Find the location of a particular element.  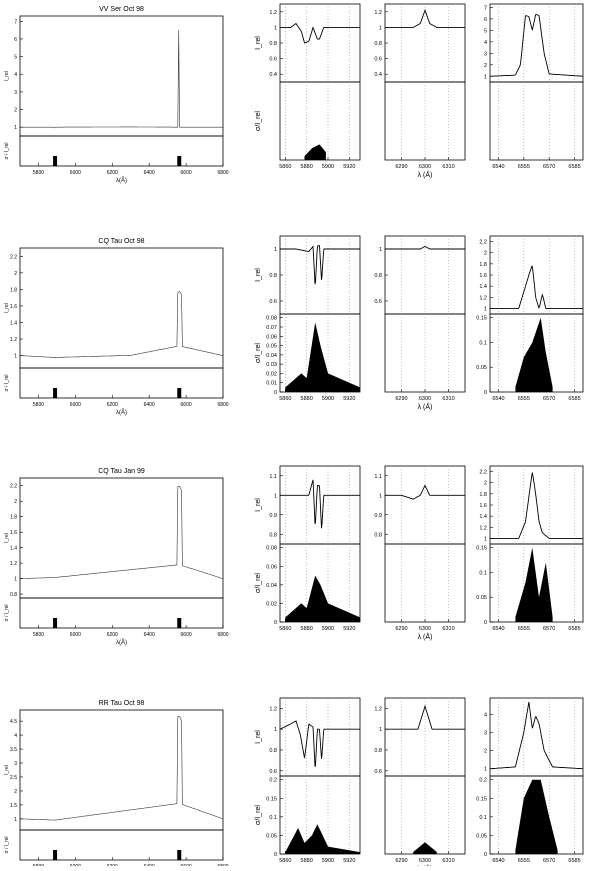

detail-ytick-label: 0.4 is located at coordinates (273, 75).